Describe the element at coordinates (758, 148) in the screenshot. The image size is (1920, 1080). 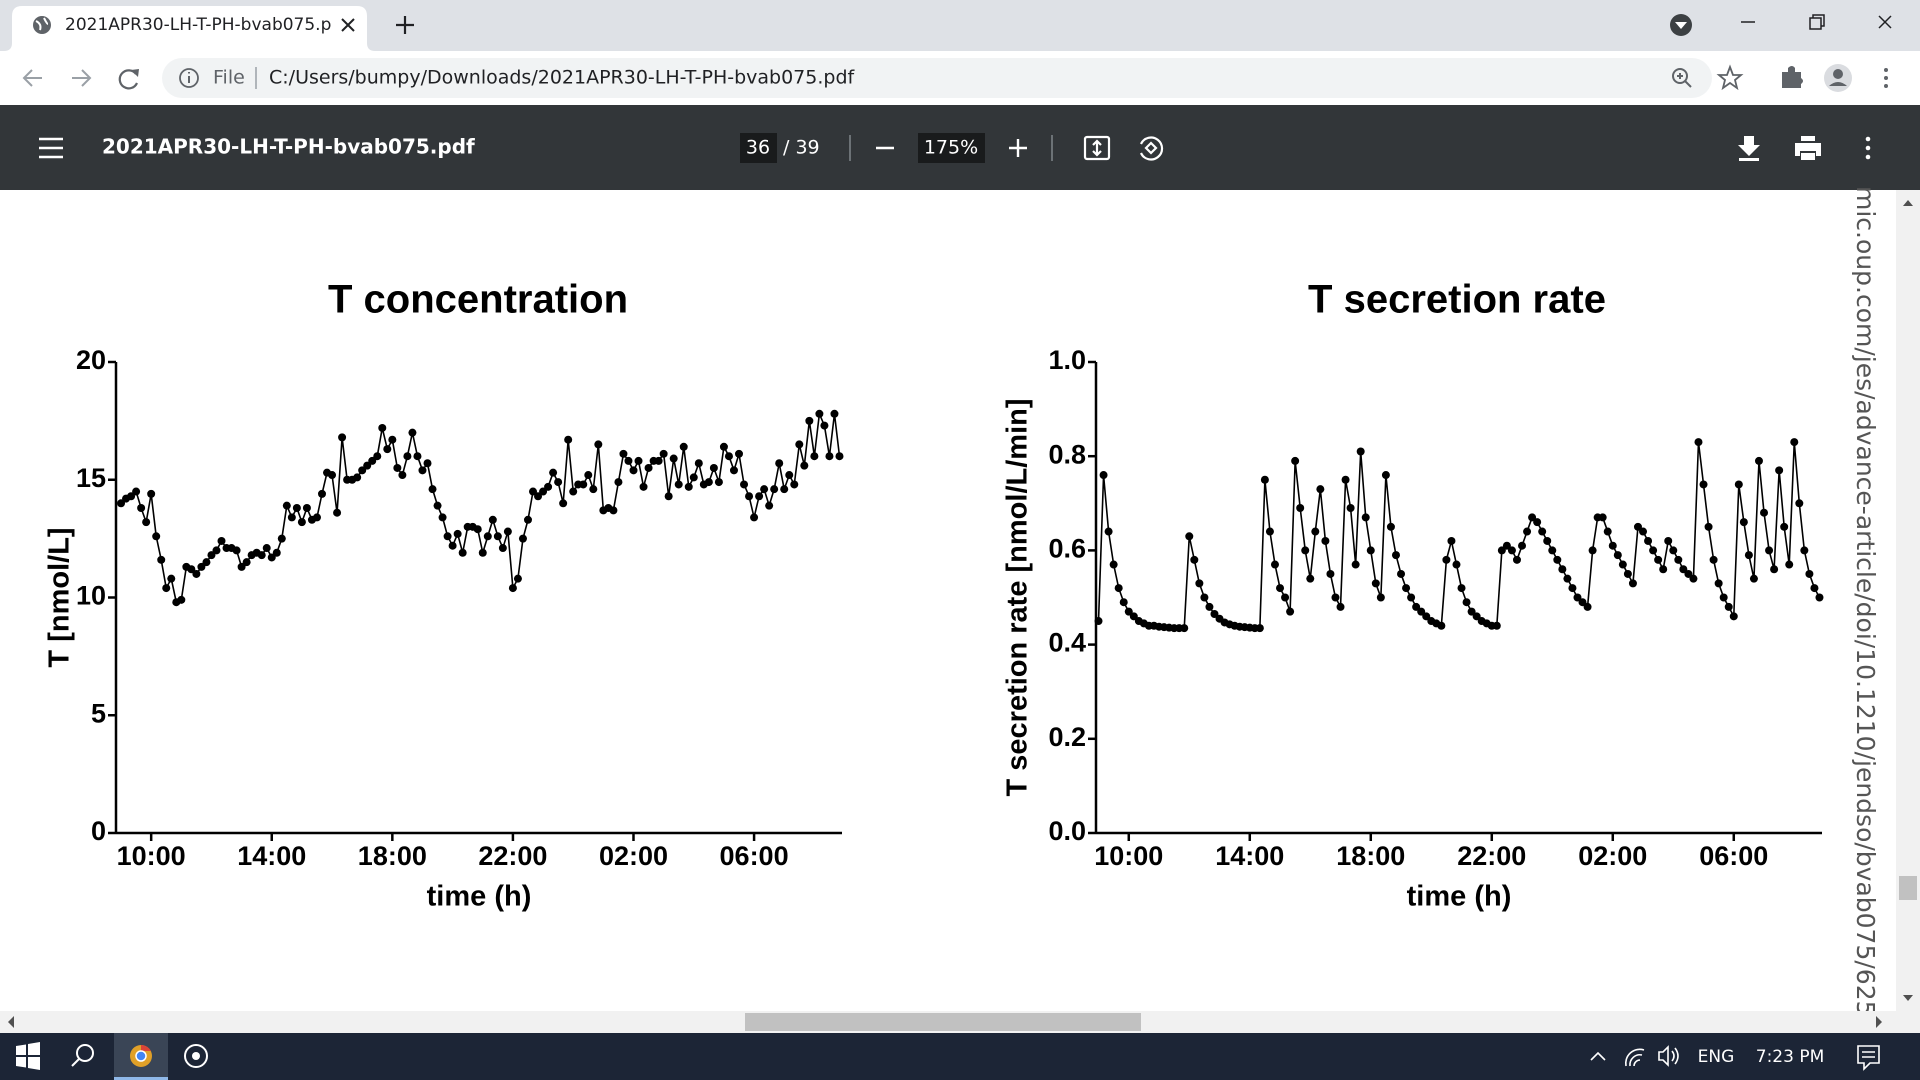
I see `page-input` at that location.